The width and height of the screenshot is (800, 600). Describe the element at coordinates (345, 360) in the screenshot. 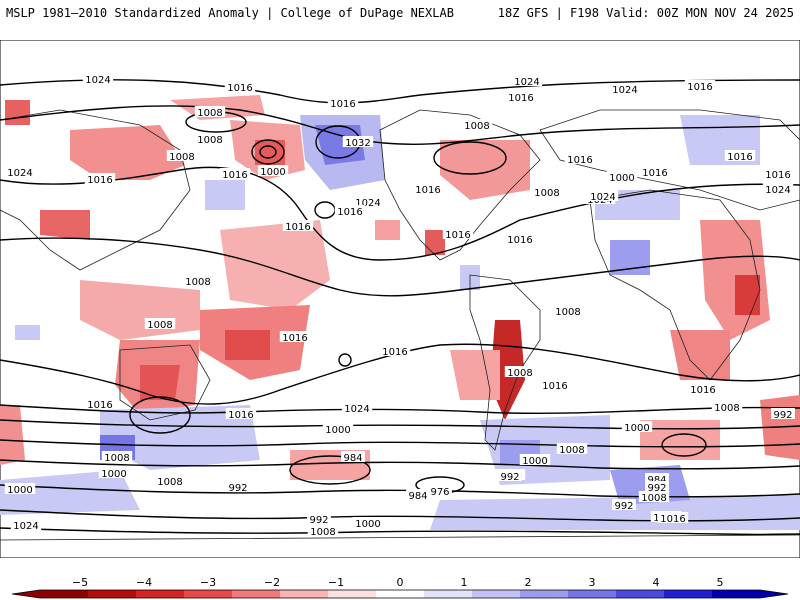

I see `isobar-low-south-pacific` at that location.